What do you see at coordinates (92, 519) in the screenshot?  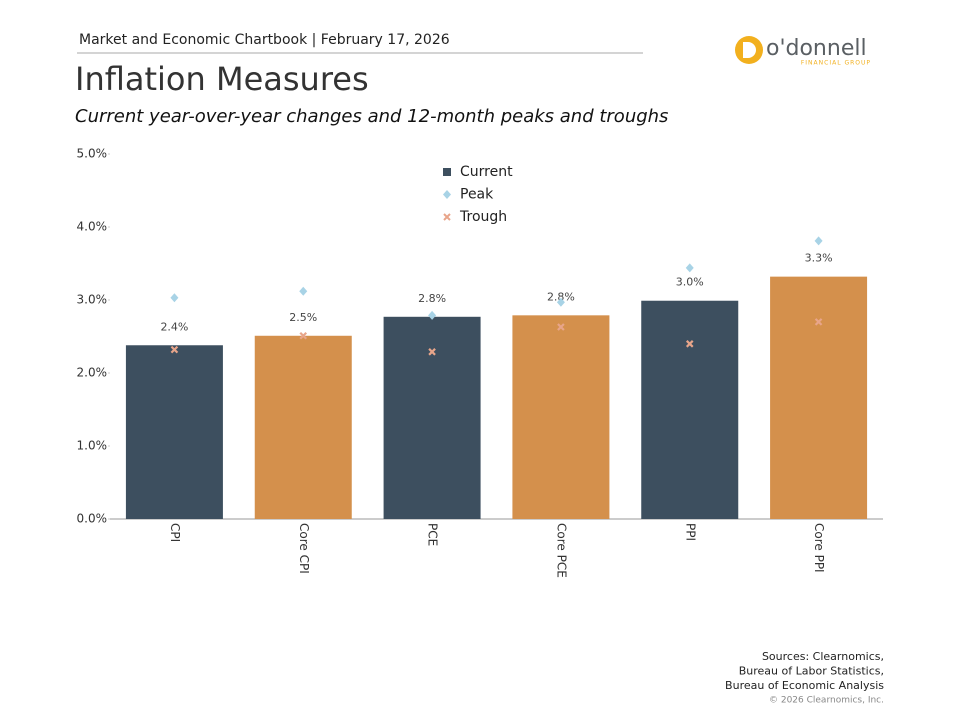 I see `y-tick-label: 0.0%` at bounding box center [92, 519].